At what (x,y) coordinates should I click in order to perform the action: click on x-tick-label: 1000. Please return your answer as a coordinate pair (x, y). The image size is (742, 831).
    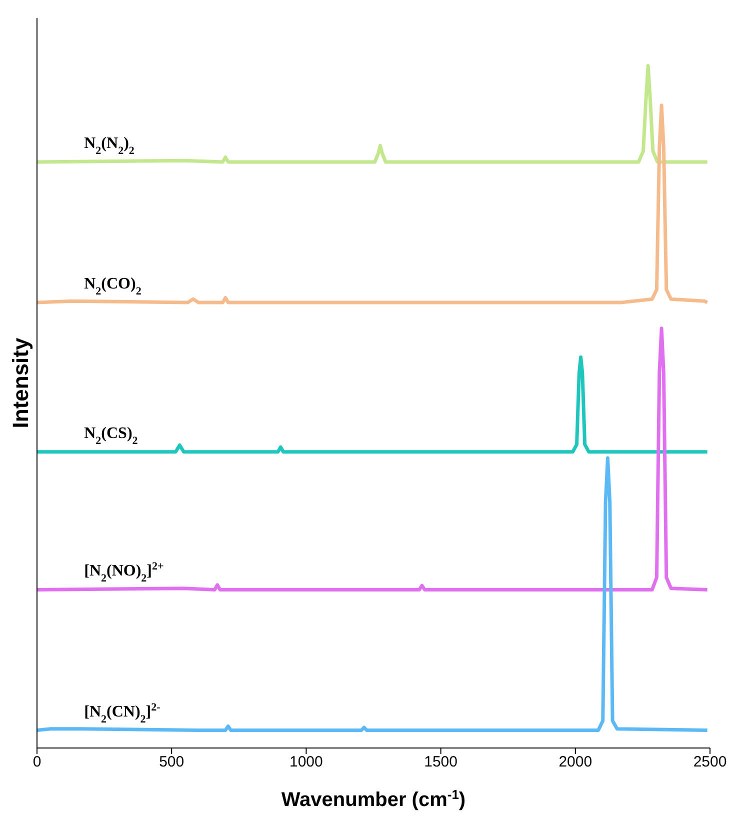
    Looking at the image, I should click on (306, 762).